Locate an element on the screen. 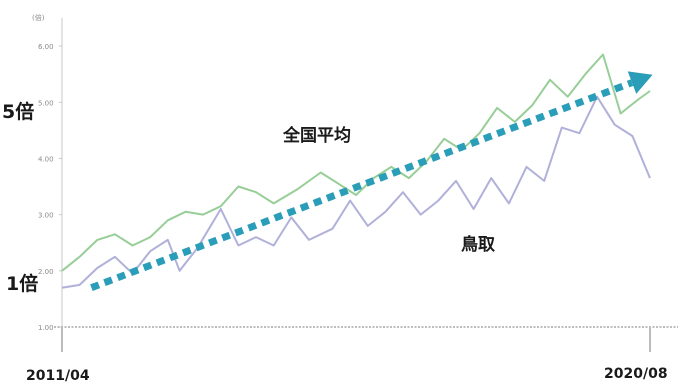 This screenshot has width=685, height=383. x-end-label: 2020/08 is located at coordinates (636, 374).